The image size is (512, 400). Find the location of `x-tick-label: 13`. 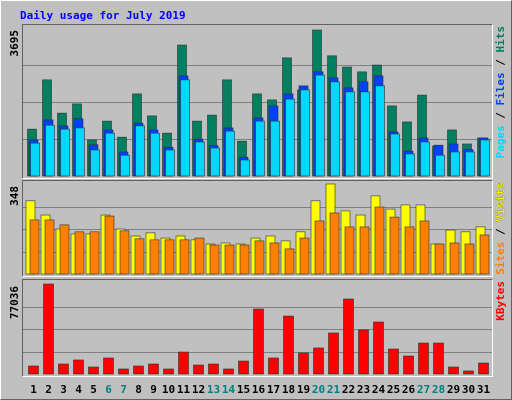

x-tick-label: 13 is located at coordinates (213, 389).